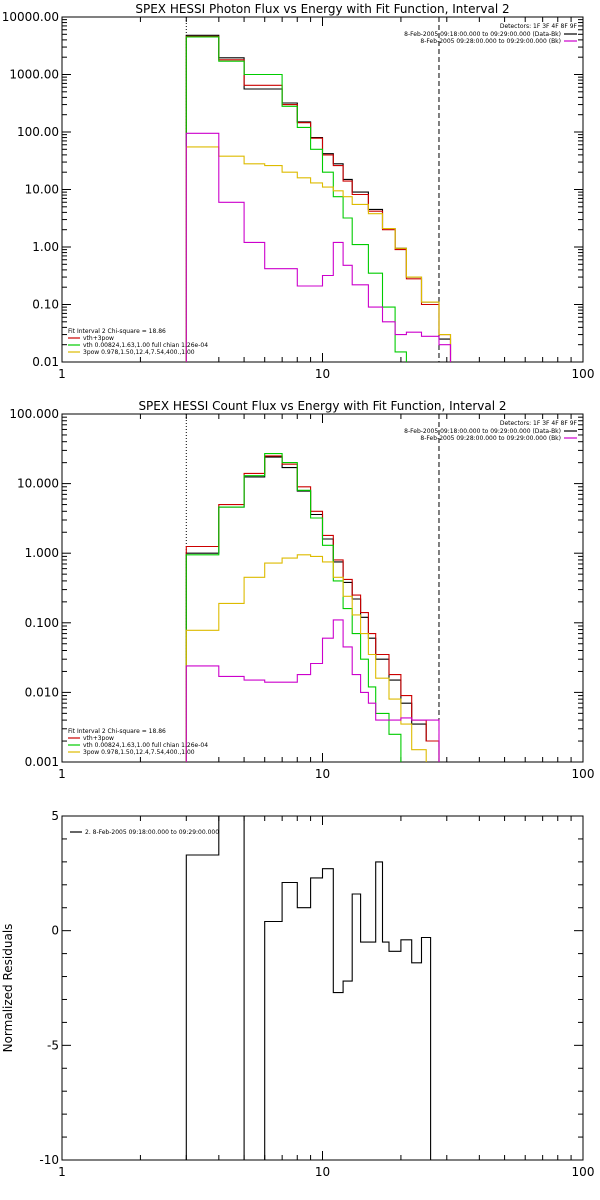 The width and height of the screenshot is (600, 1200). Describe the element at coordinates (38, 132) in the screenshot. I see `y-tick-label: 100.00` at that location.